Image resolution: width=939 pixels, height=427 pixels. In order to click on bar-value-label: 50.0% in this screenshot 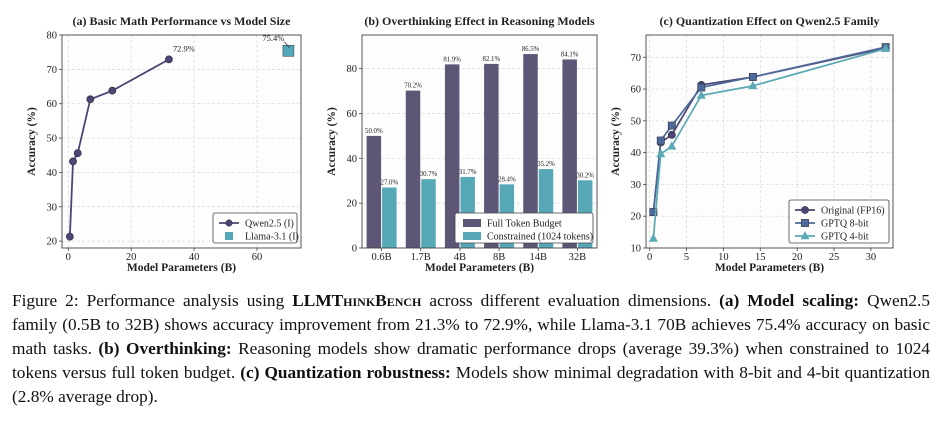, I will do `click(374, 131)`.